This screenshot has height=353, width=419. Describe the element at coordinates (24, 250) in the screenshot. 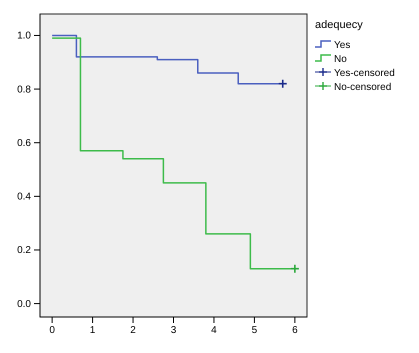

I see `y-tick-label: 0.2` at that location.